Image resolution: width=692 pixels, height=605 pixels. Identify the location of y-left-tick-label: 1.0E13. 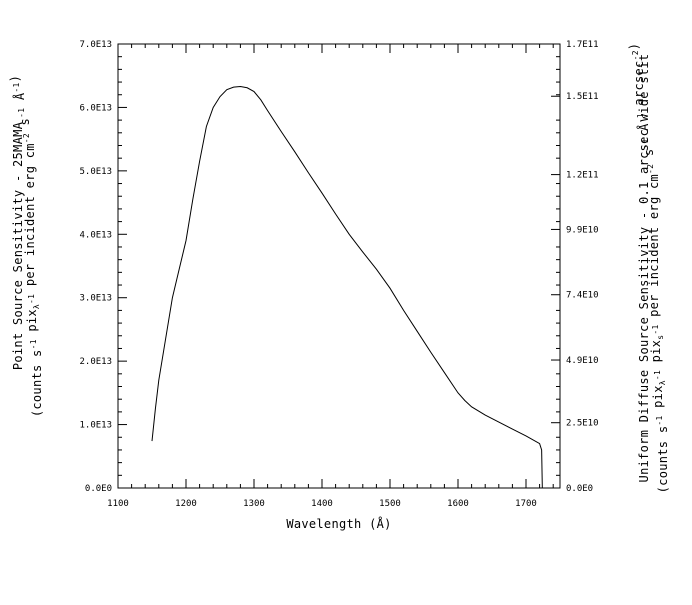
(95, 426).